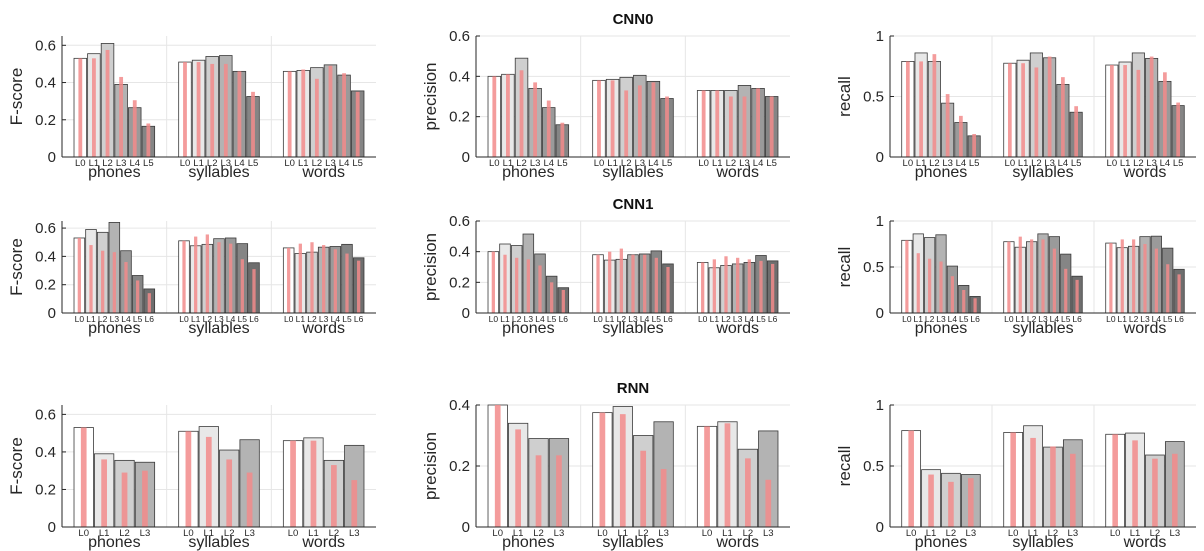 The image size is (1204, 551). I want to click on overlay-bar-syllables-l3, so click(663, 498).